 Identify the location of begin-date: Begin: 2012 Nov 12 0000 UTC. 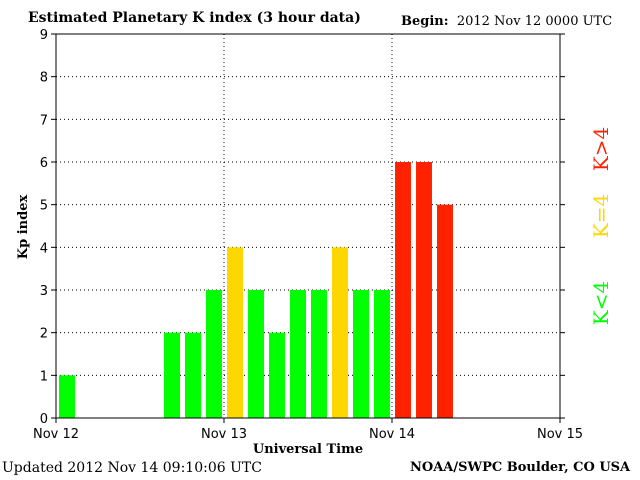
(506, 21).